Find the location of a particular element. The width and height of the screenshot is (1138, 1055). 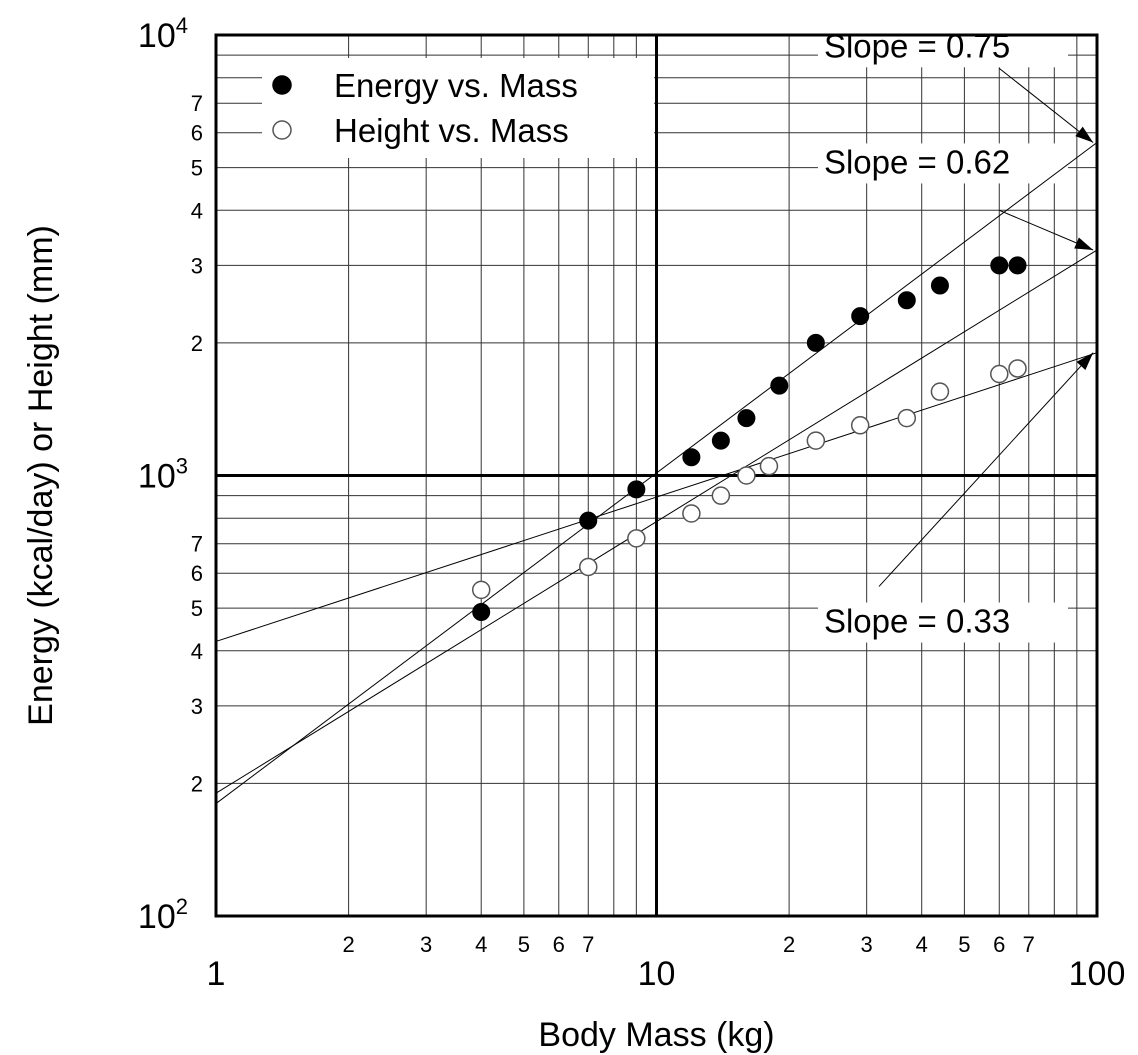

legend: Energy vs. Mass Height vs. Mass is located at coordinates (425, 108).